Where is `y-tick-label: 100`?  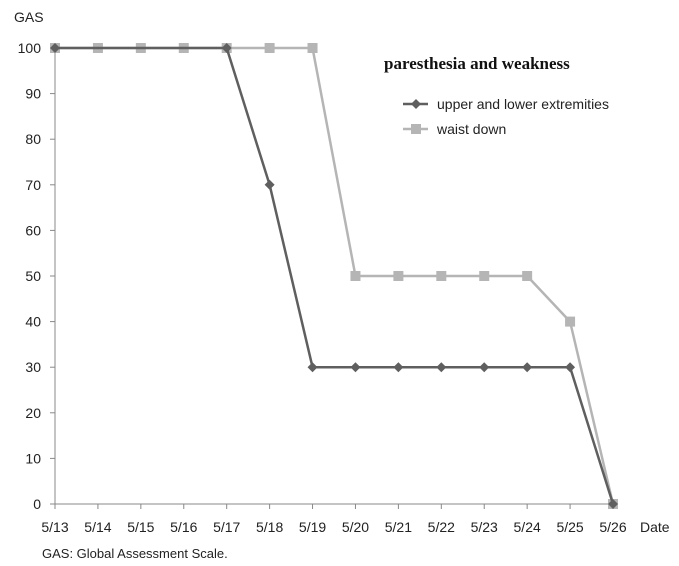 y-tick-label: 100 is located at coordinates (30, 48).